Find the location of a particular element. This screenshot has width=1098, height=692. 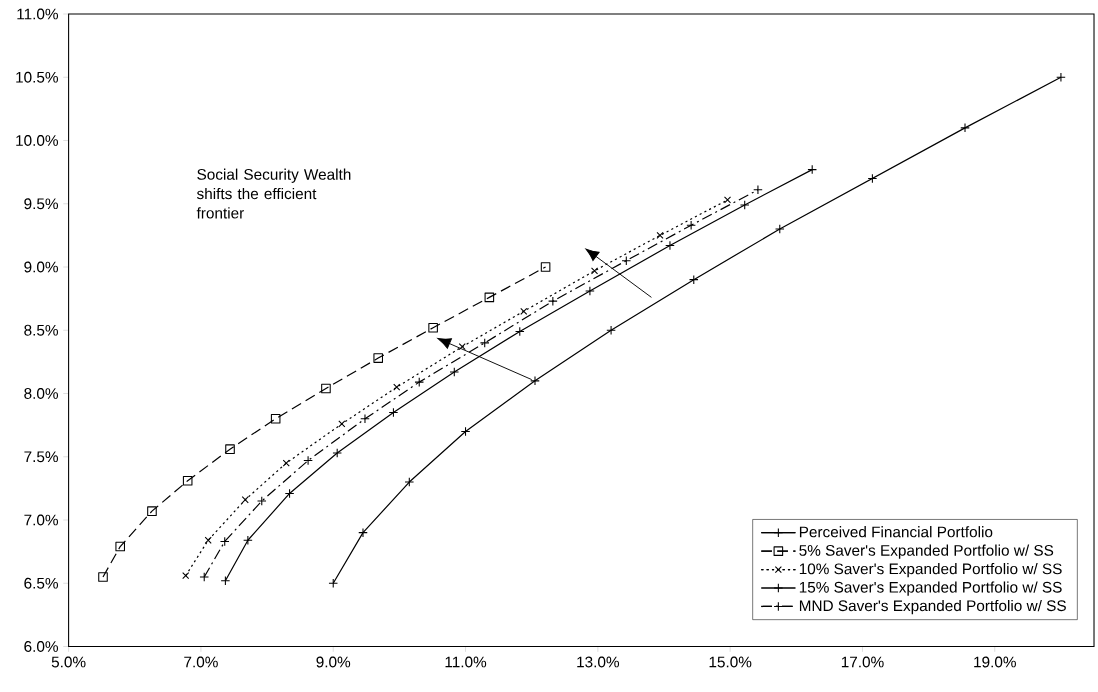

y-tick-label: 7.5% is located at coordinates (41, 457).